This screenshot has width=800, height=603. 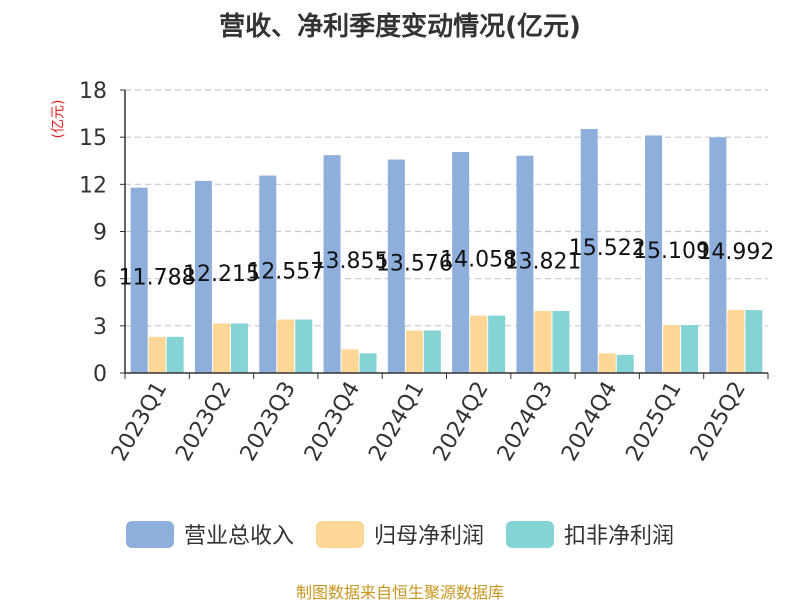 What do you see at coordinates (653, 422) in the screenshot?
I see `x-tick-label: 2025Q1` at bounding box center [653, 422].